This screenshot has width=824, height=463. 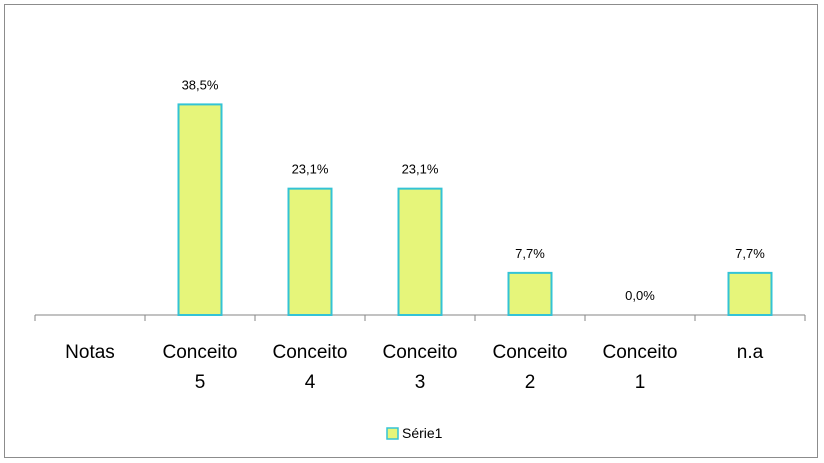 What do you see at coordinates (90, 352) in the screenshot?
I see `x-tick-label: Notas` at bounding box center [90, 352].